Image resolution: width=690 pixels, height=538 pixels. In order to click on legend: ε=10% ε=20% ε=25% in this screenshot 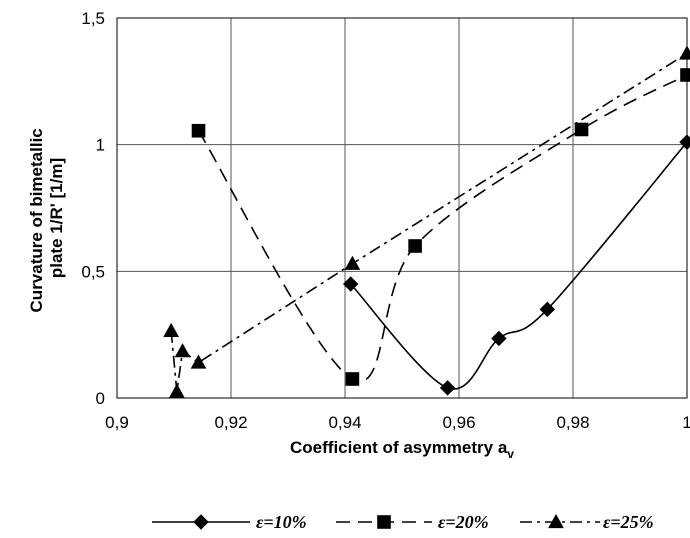, I will do `click(403, 522)`.